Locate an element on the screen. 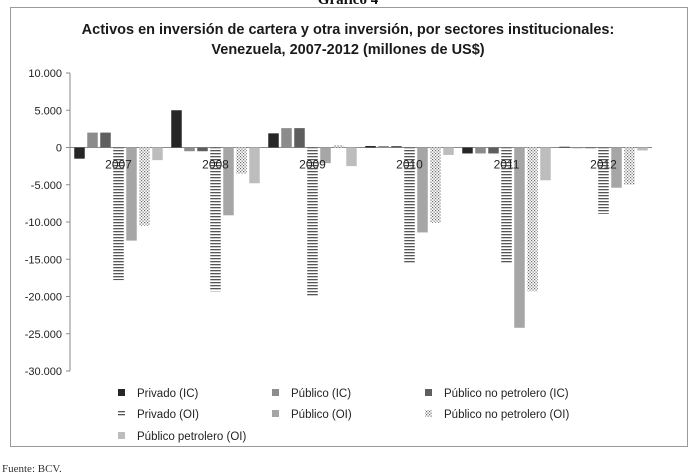  bar-2007-s5 is located at coordinates (131, 194).